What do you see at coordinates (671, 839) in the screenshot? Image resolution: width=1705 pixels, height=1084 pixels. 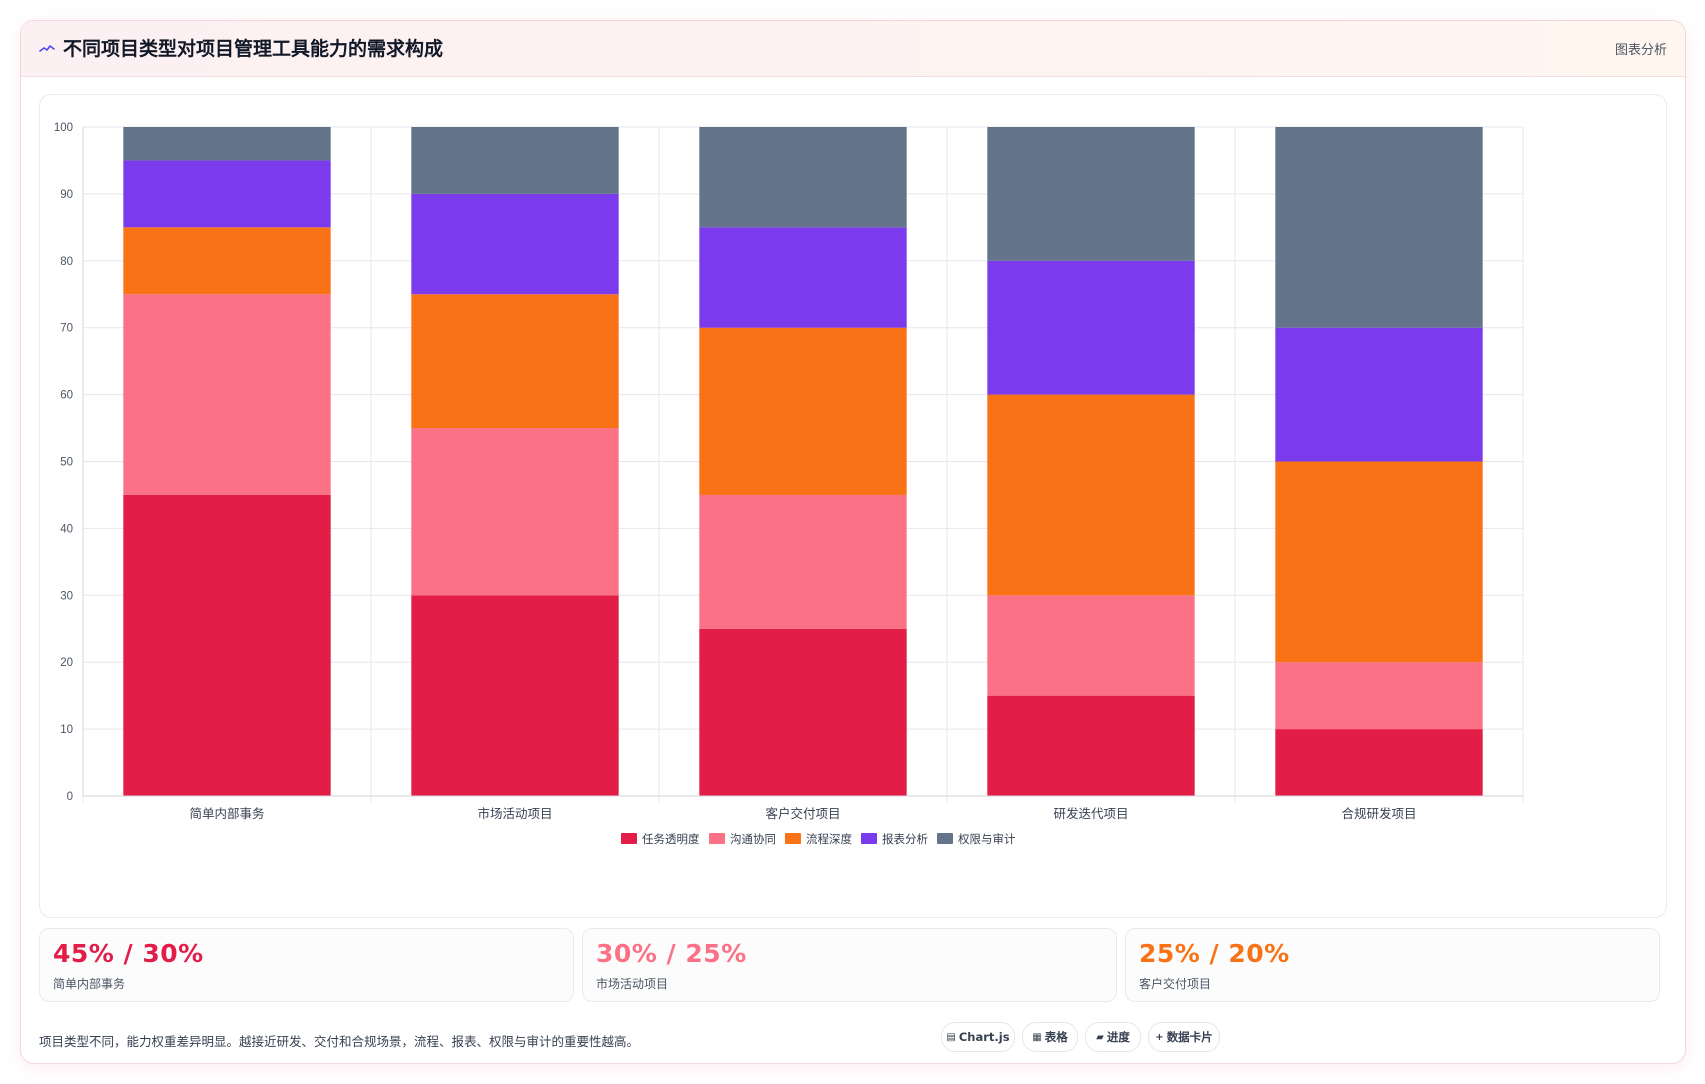 I see `legend-label: 任务透明度` at bounding box center [671, 839].